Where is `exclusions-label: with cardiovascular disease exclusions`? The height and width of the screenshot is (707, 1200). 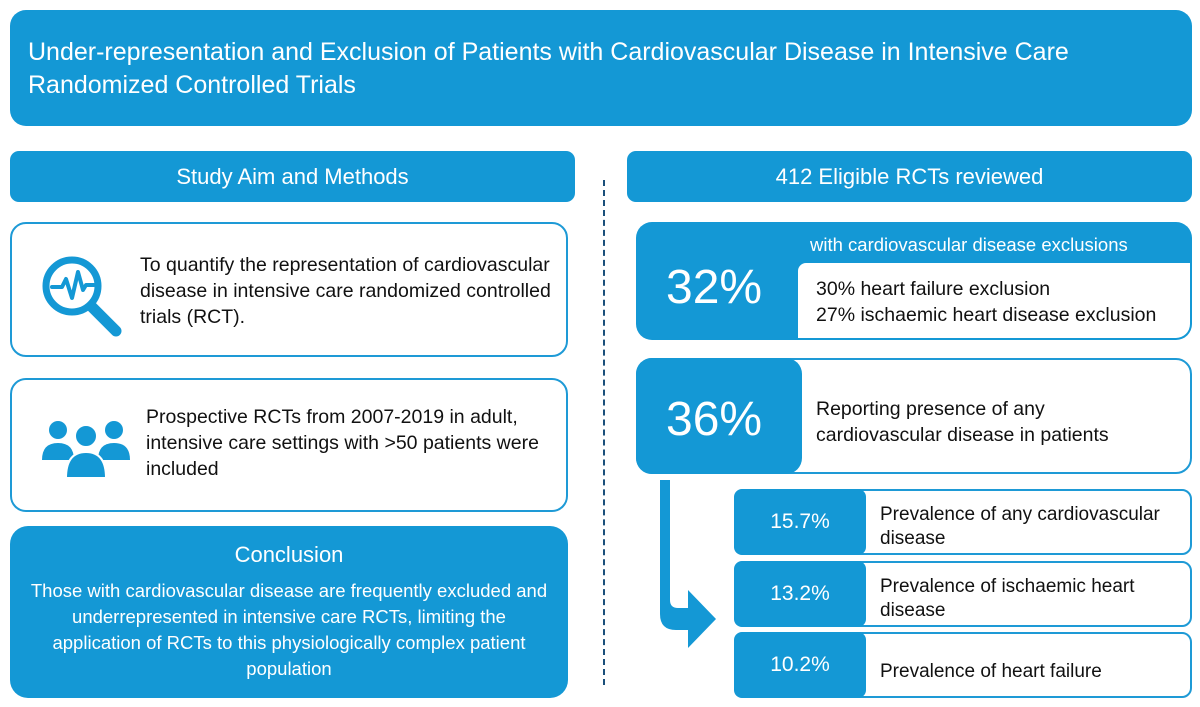 exclusions-label: with cardiovascular disease exclusions is located at coordinates (969, 244).